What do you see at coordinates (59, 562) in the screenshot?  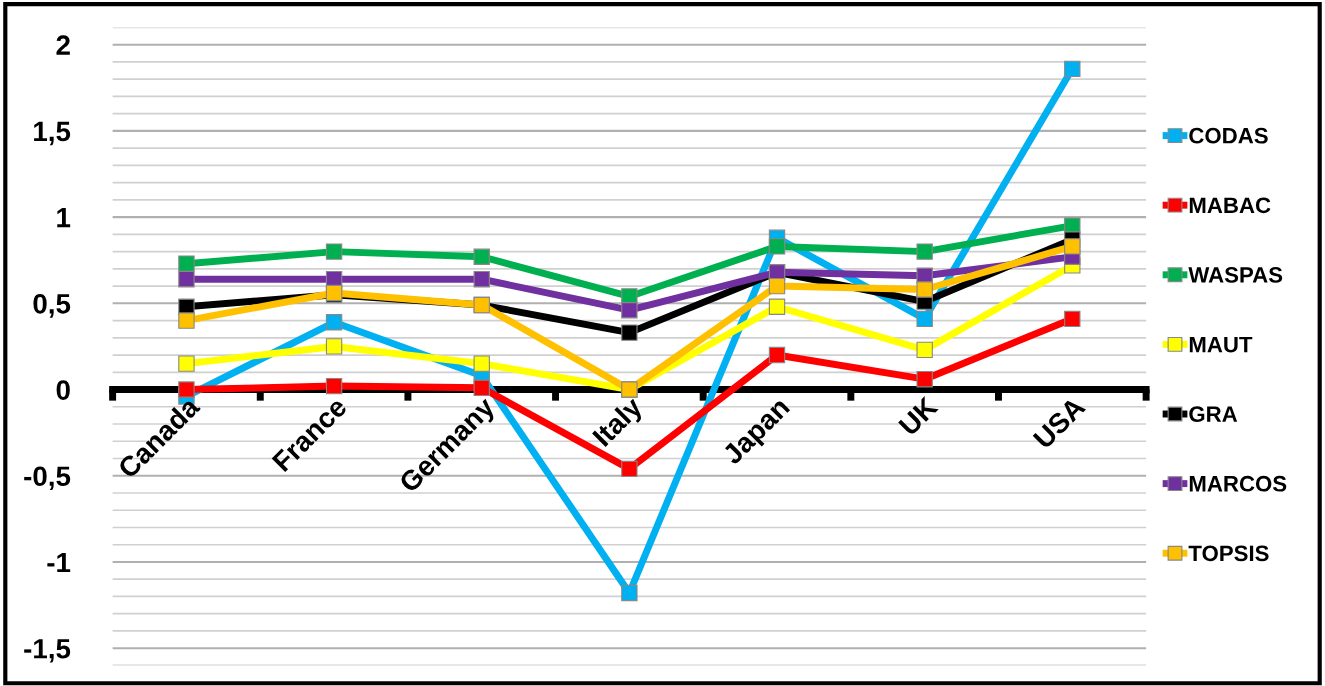 I see `y-tick-label: -1` at bounding box center [59, 562].